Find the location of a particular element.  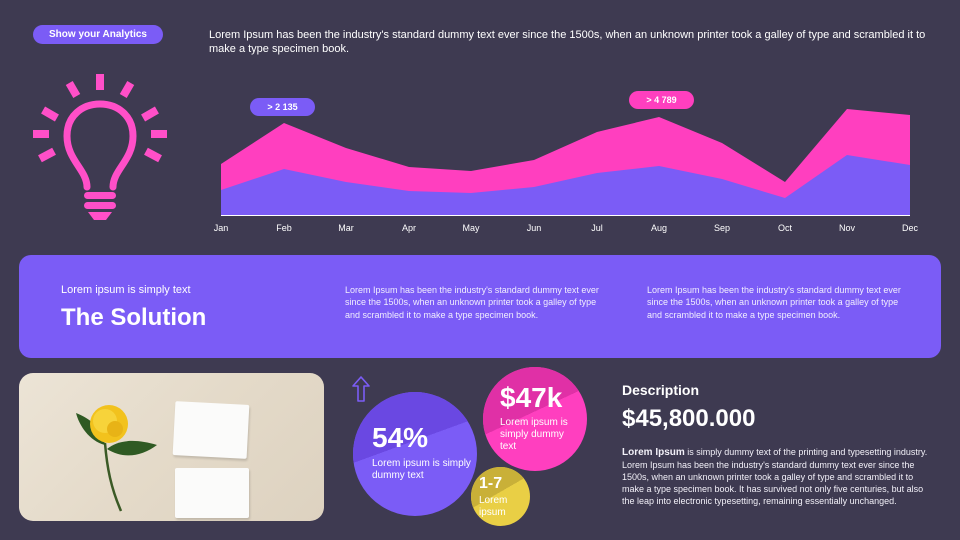

x-tick-label: Dec is located at coordinates (909, 228).